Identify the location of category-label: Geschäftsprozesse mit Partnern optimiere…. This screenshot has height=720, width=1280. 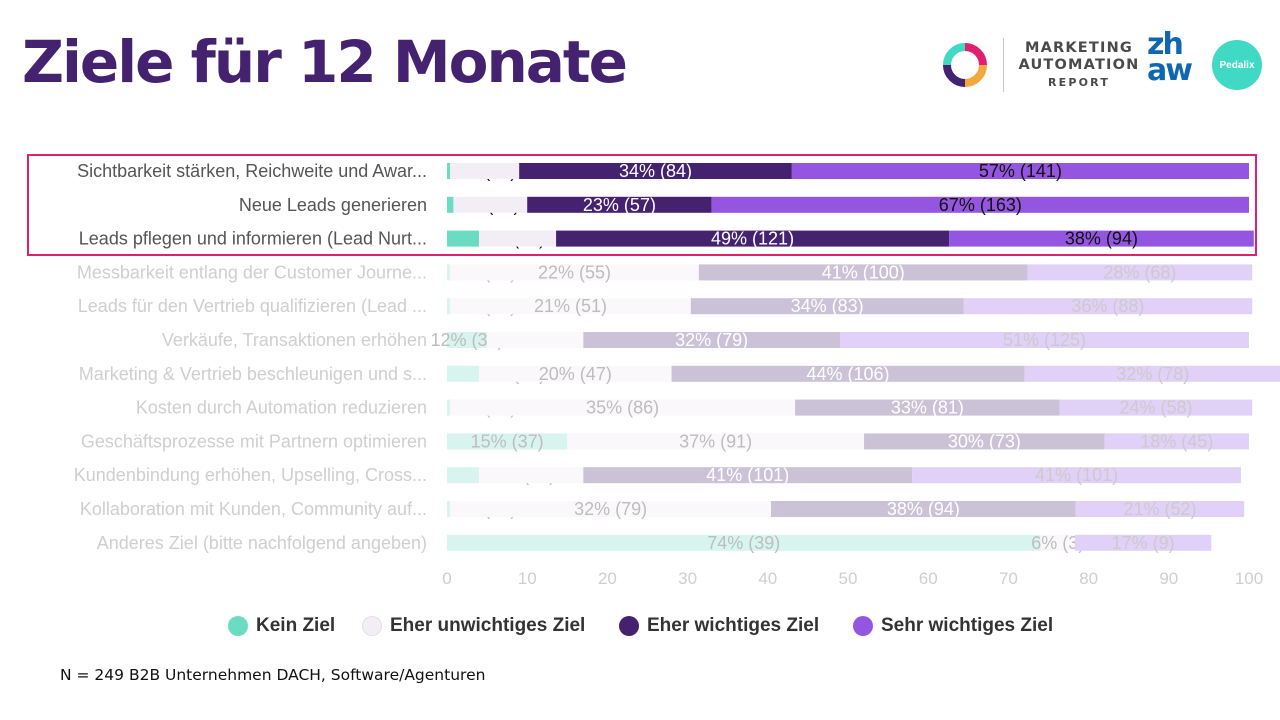
(254, 441).